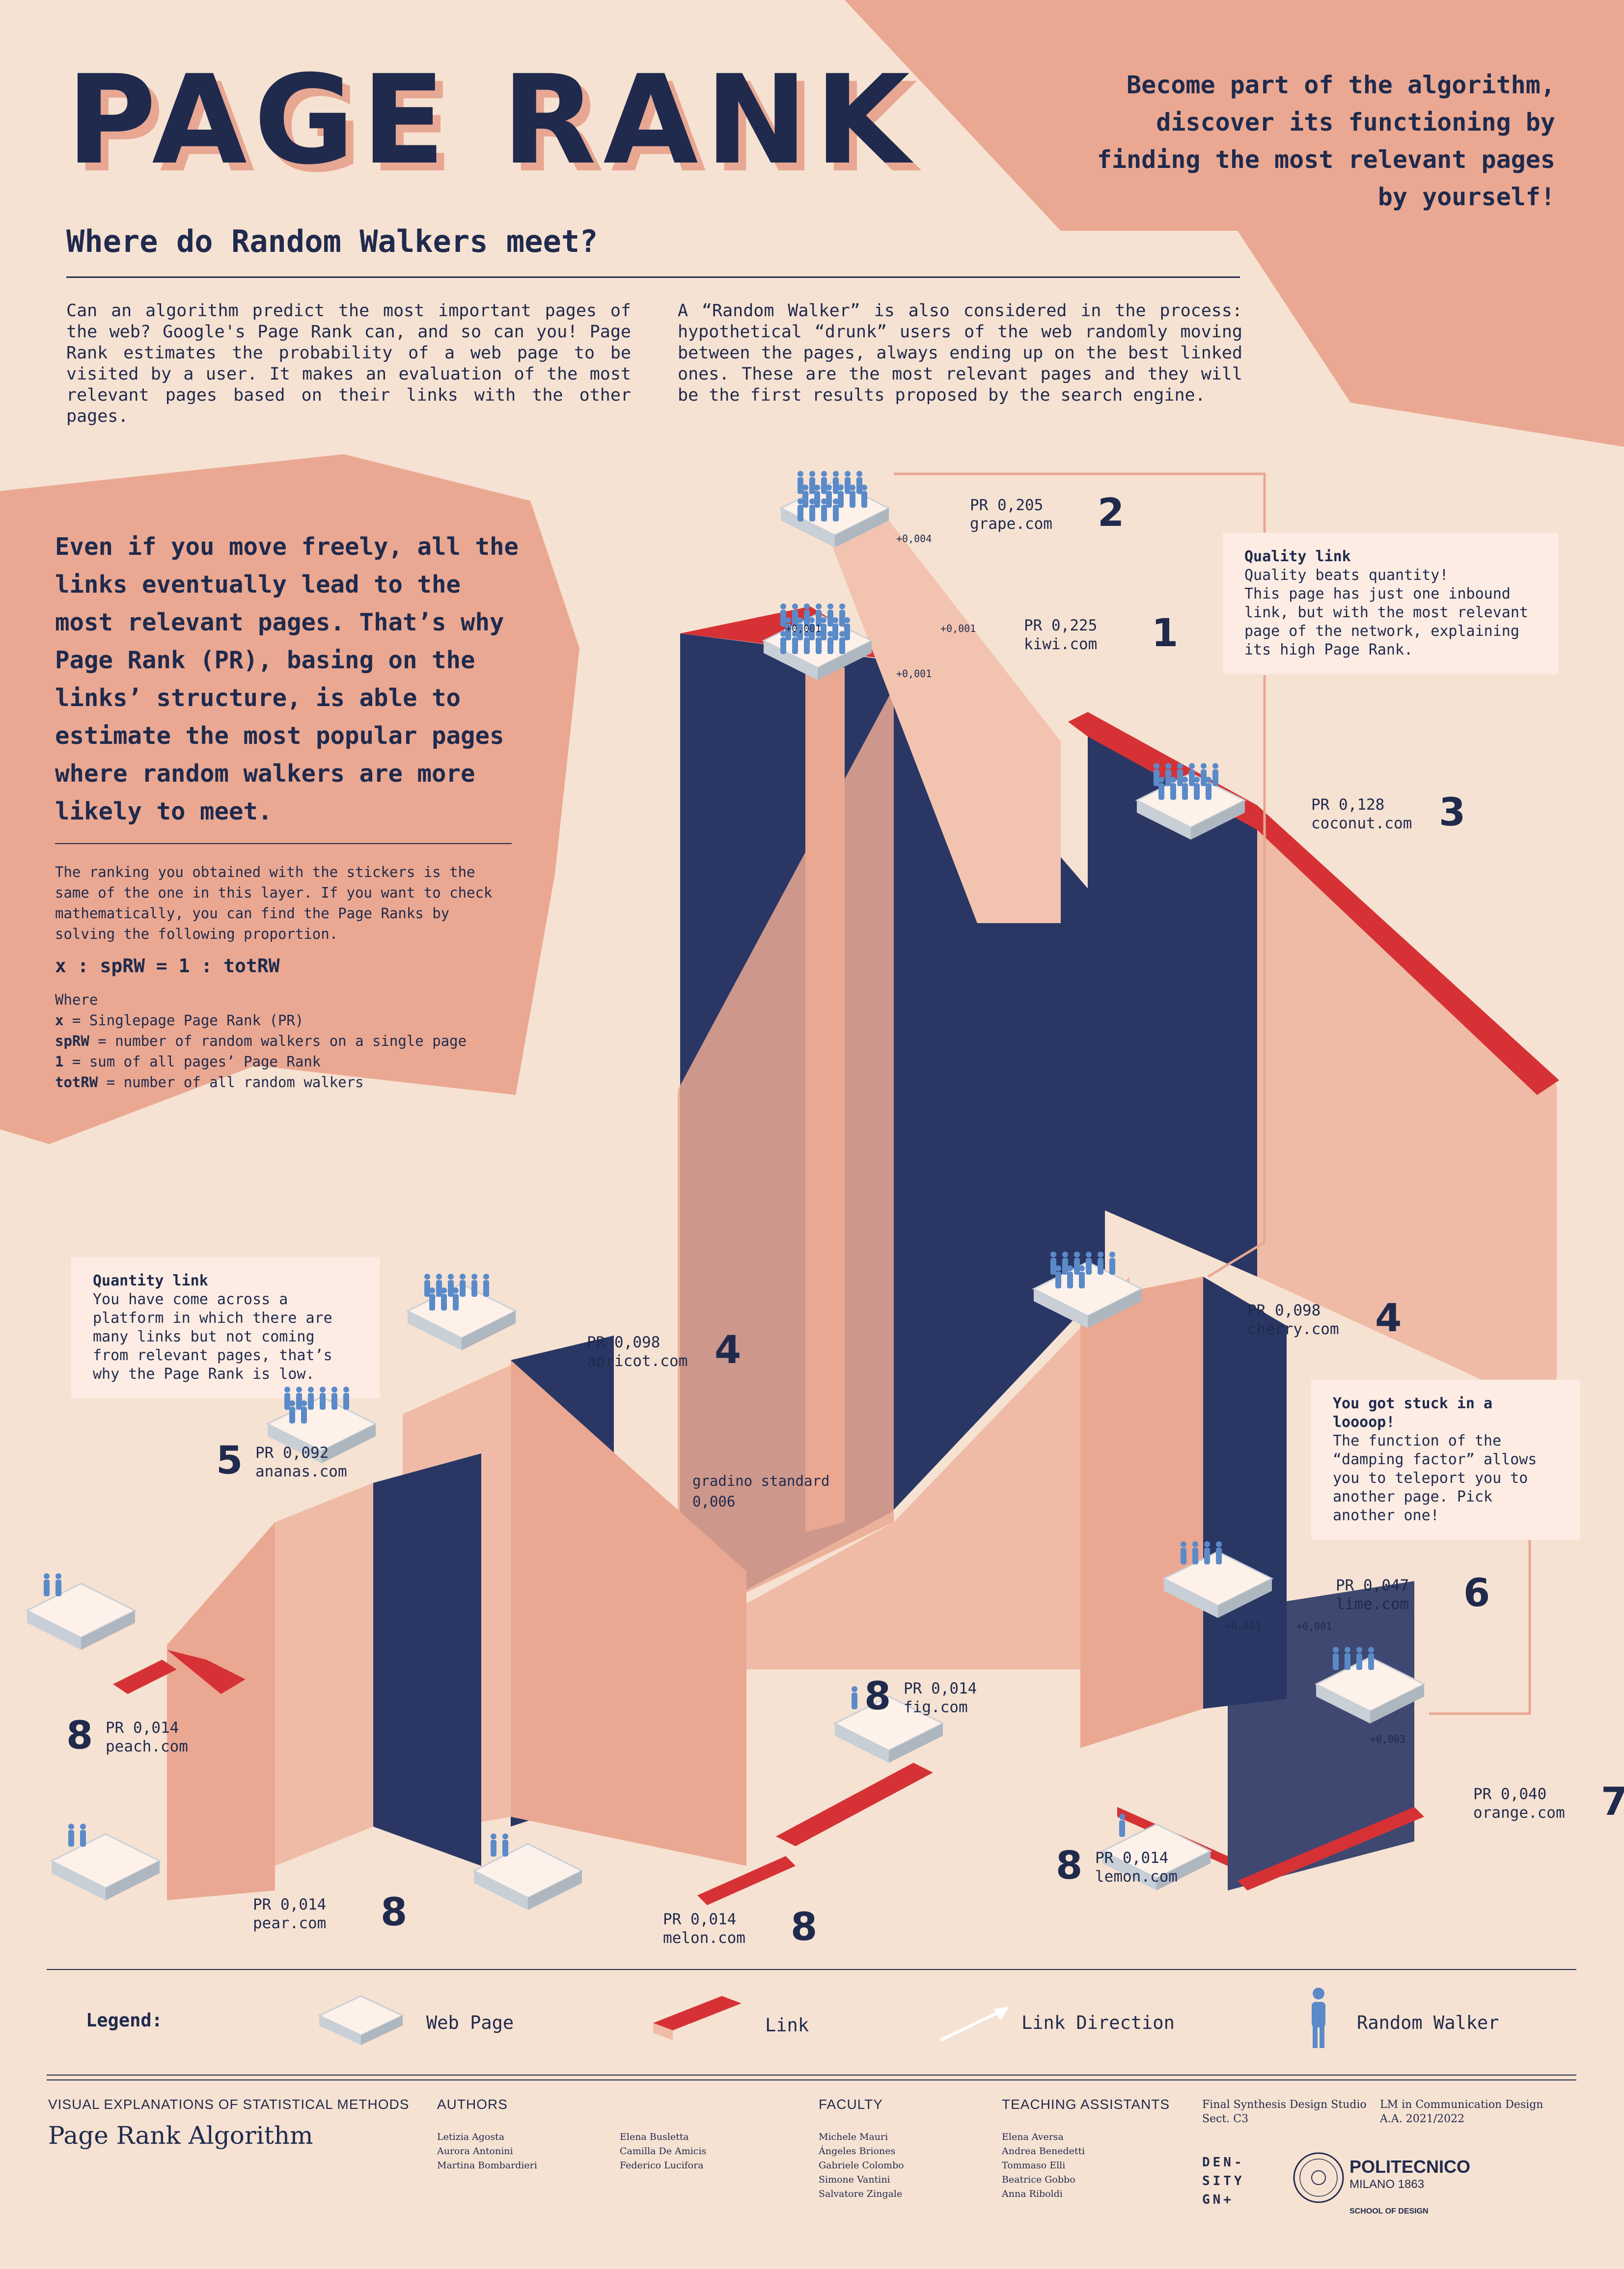  I want to click on subtitle: Where do Random Walkers meet?, so click(332, 241).